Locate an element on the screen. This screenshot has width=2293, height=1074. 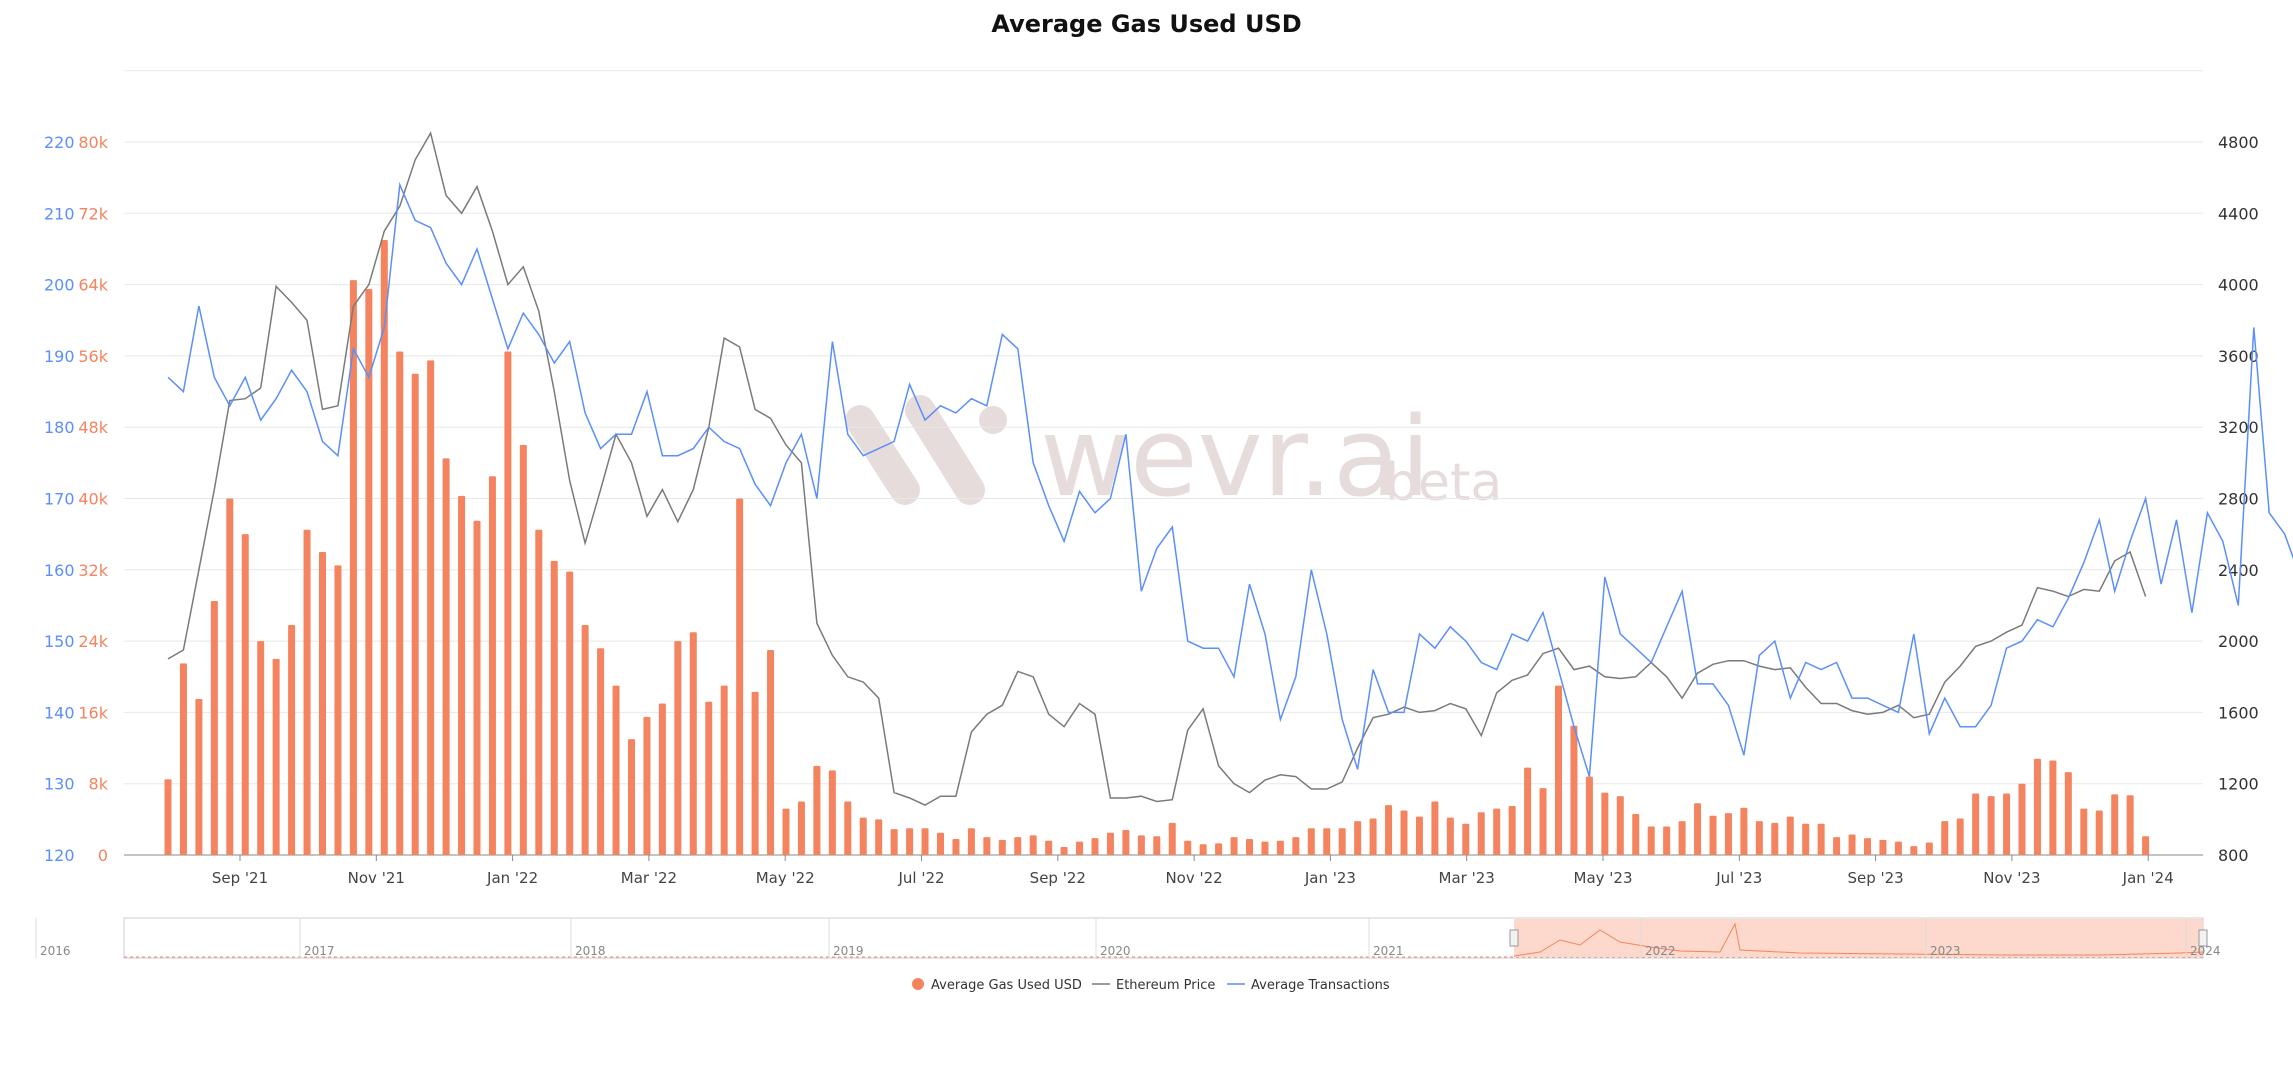
navigator-selection is located at coordinates (1858, 938).